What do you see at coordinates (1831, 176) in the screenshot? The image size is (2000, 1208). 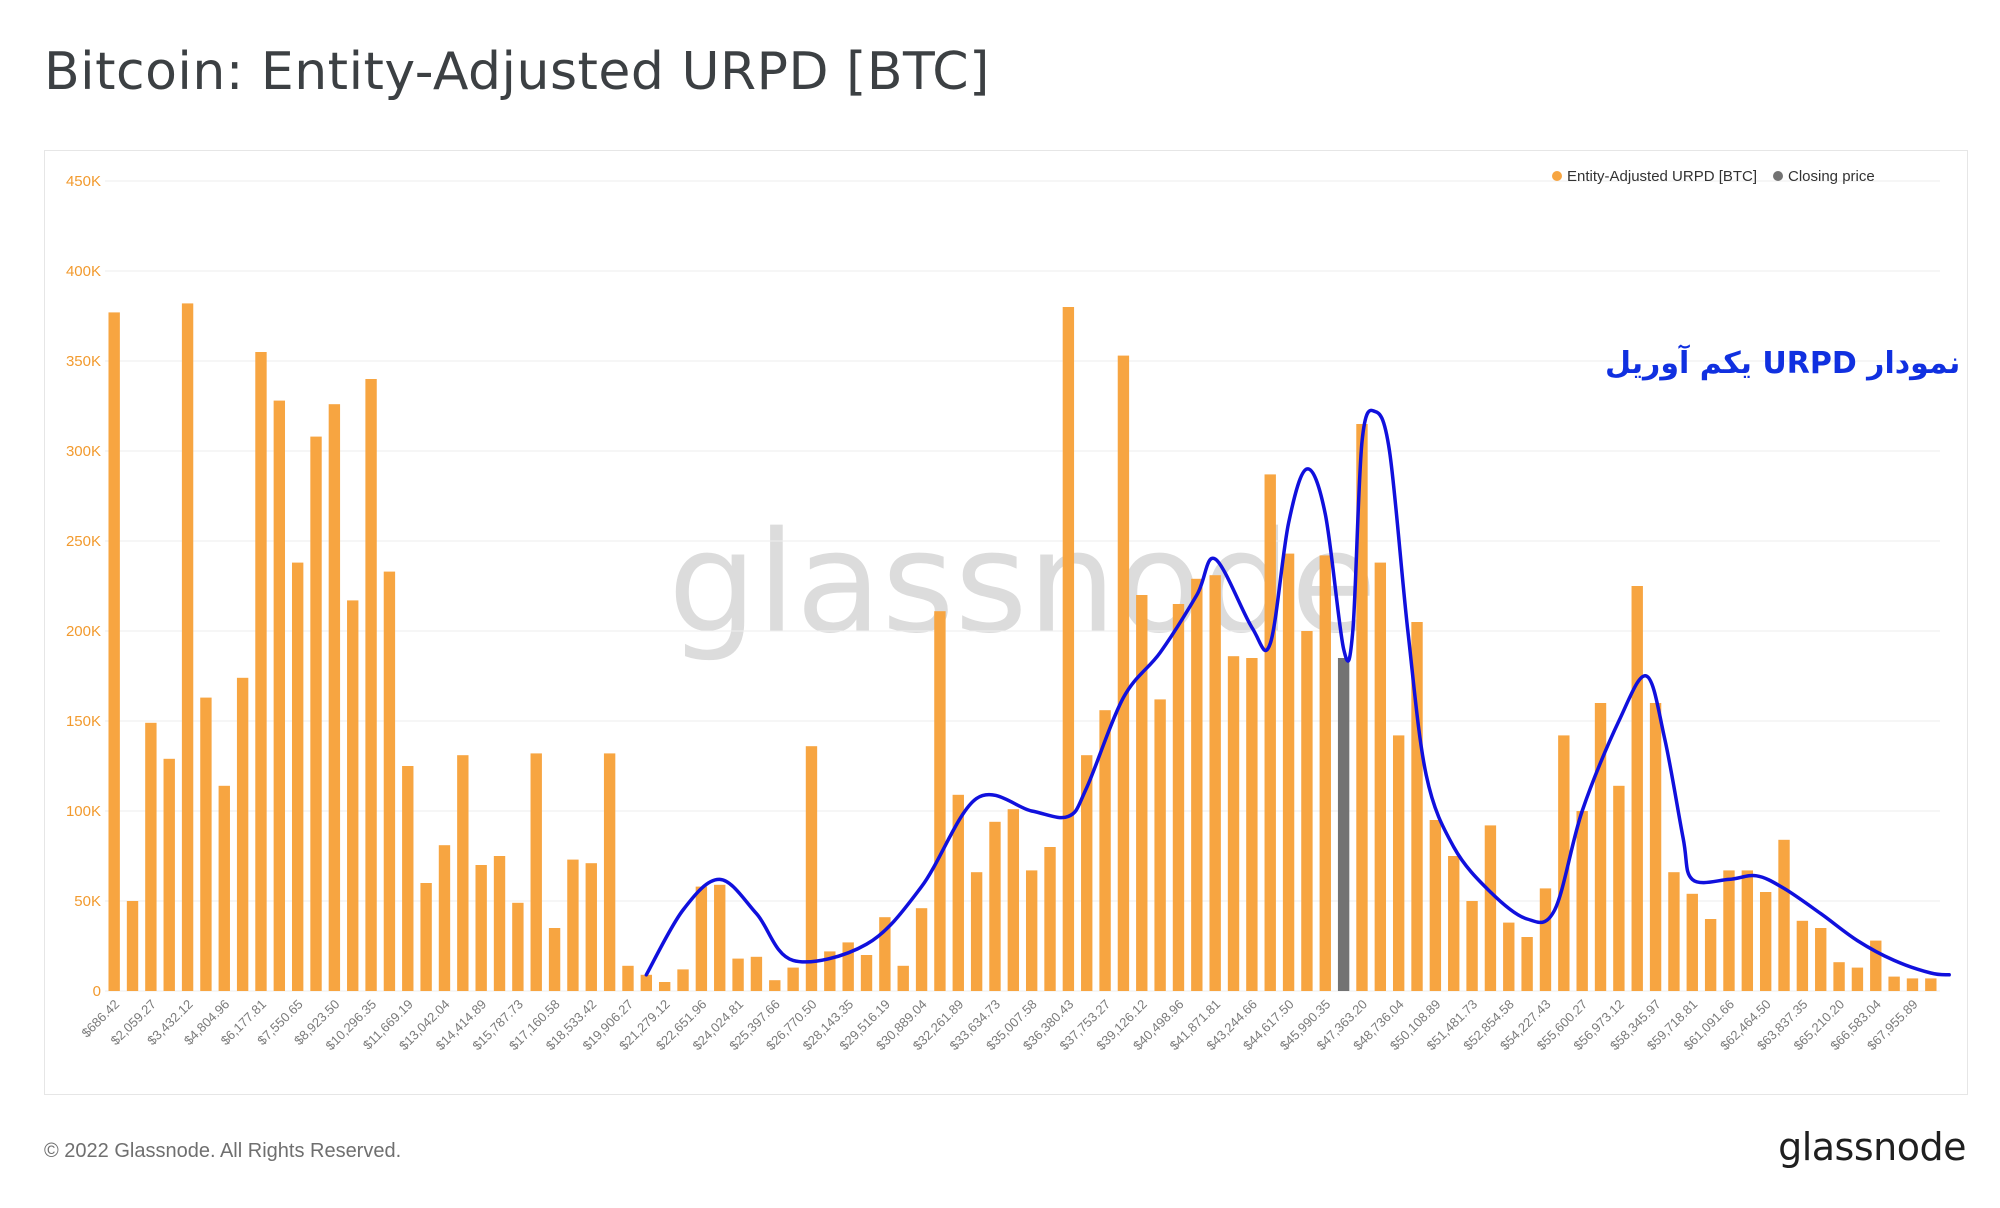 I see `legend-label-closing: Closing price` at bounding box center [1831, 176].